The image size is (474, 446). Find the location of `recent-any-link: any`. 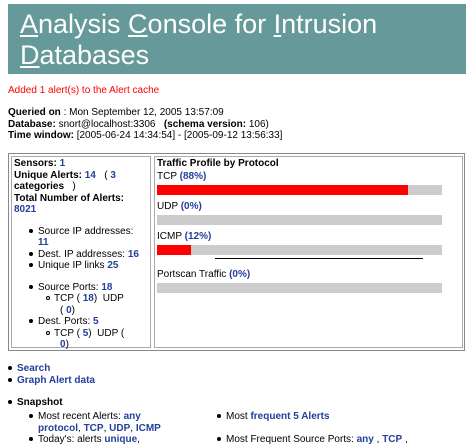

recent-any-link: any is located at coordinates (132, 416).